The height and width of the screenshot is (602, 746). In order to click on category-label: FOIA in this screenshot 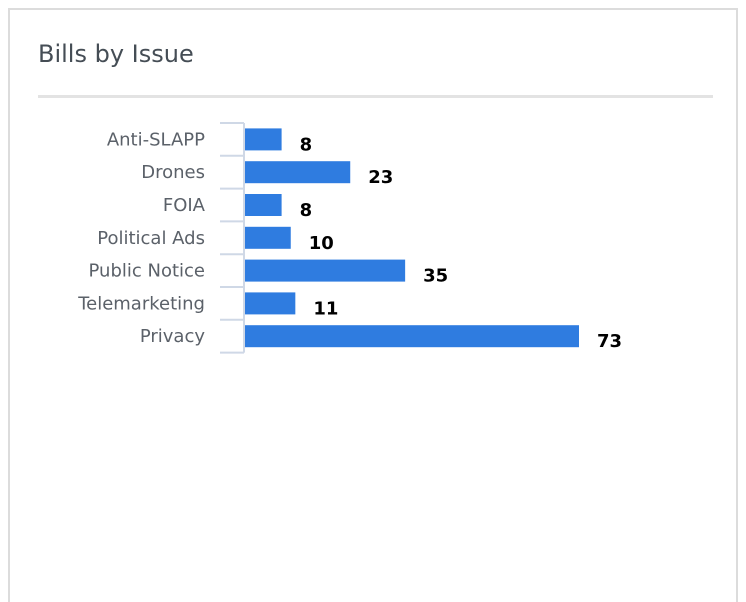, I will do `click(184, 205)`.